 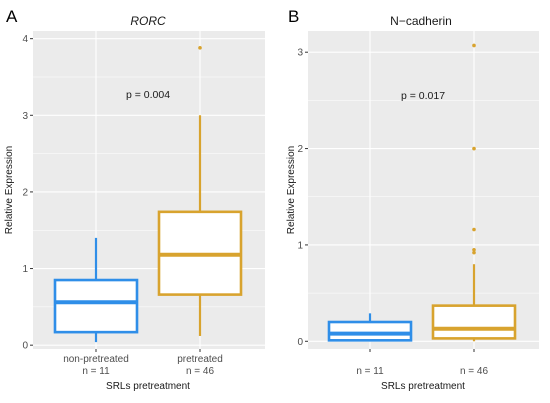 What do you see at coordinates (96, 306) in the screenshot?
I see `panel-a-non-pretreated-box` at bounding box center [96, 306].